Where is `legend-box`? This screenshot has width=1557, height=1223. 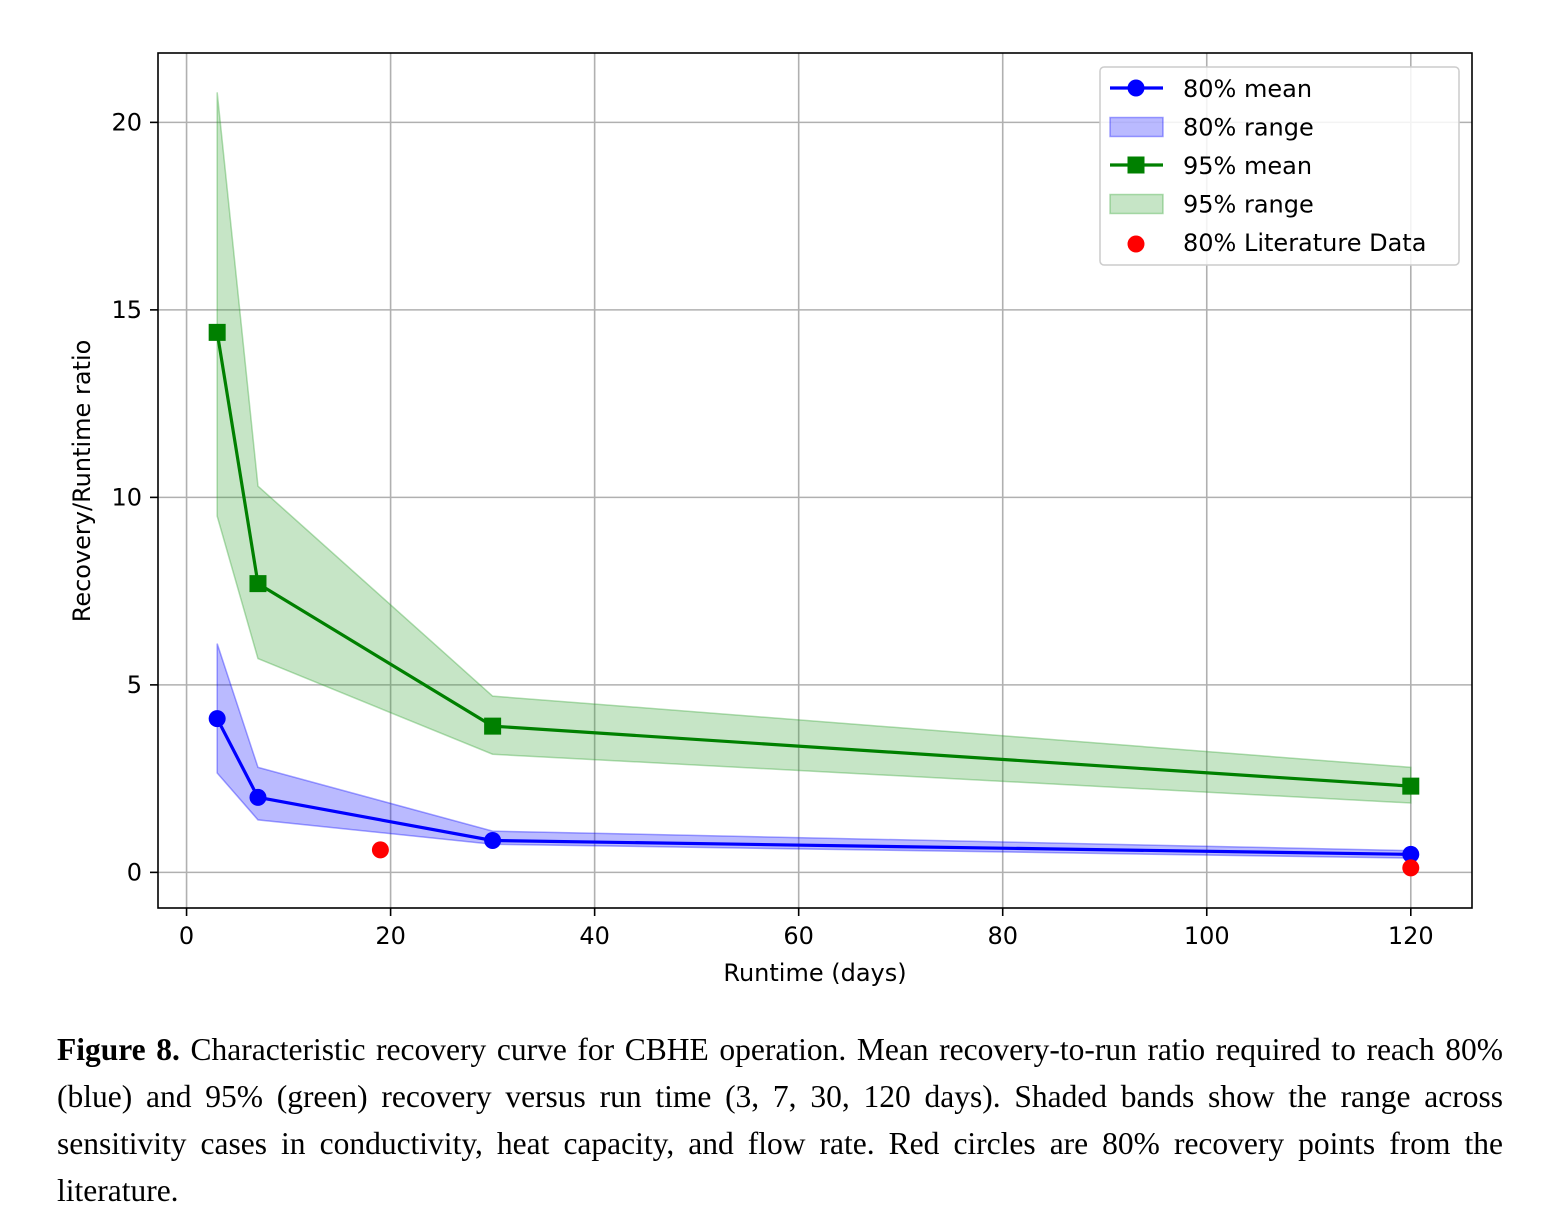 legend-box is located at coordinates (1279, 166).